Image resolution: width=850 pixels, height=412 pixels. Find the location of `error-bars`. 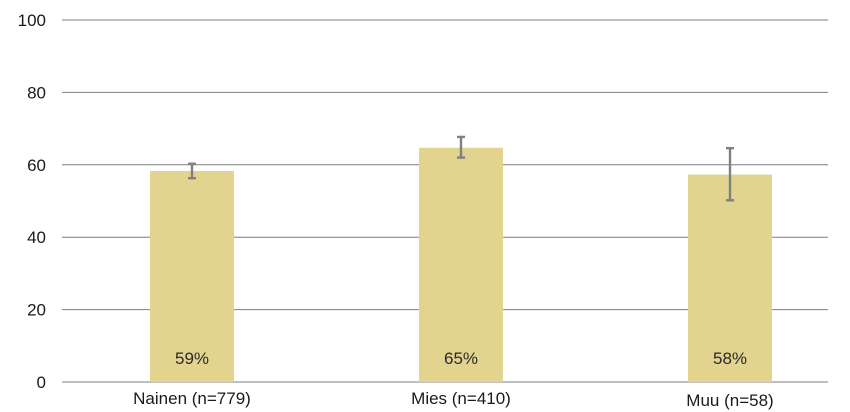

error-bars is located at coordinates (461, 168).